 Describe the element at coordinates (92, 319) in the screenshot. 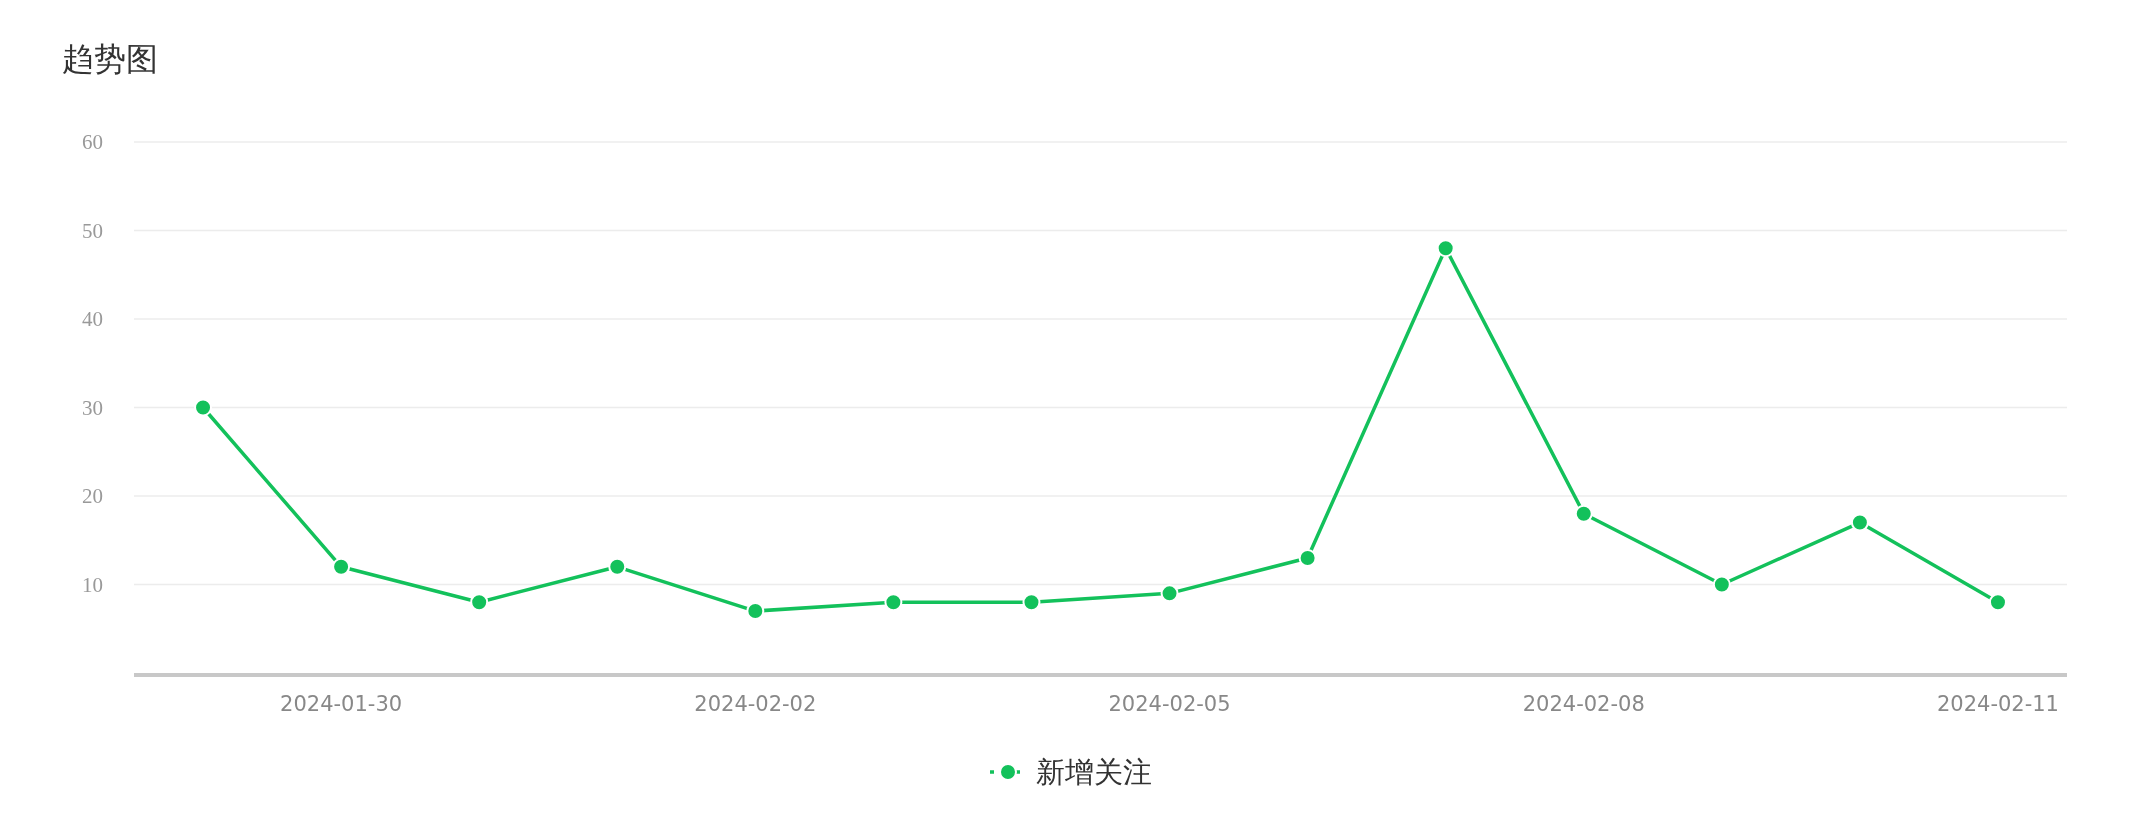

I see `y-tick-label: 40` at that location.